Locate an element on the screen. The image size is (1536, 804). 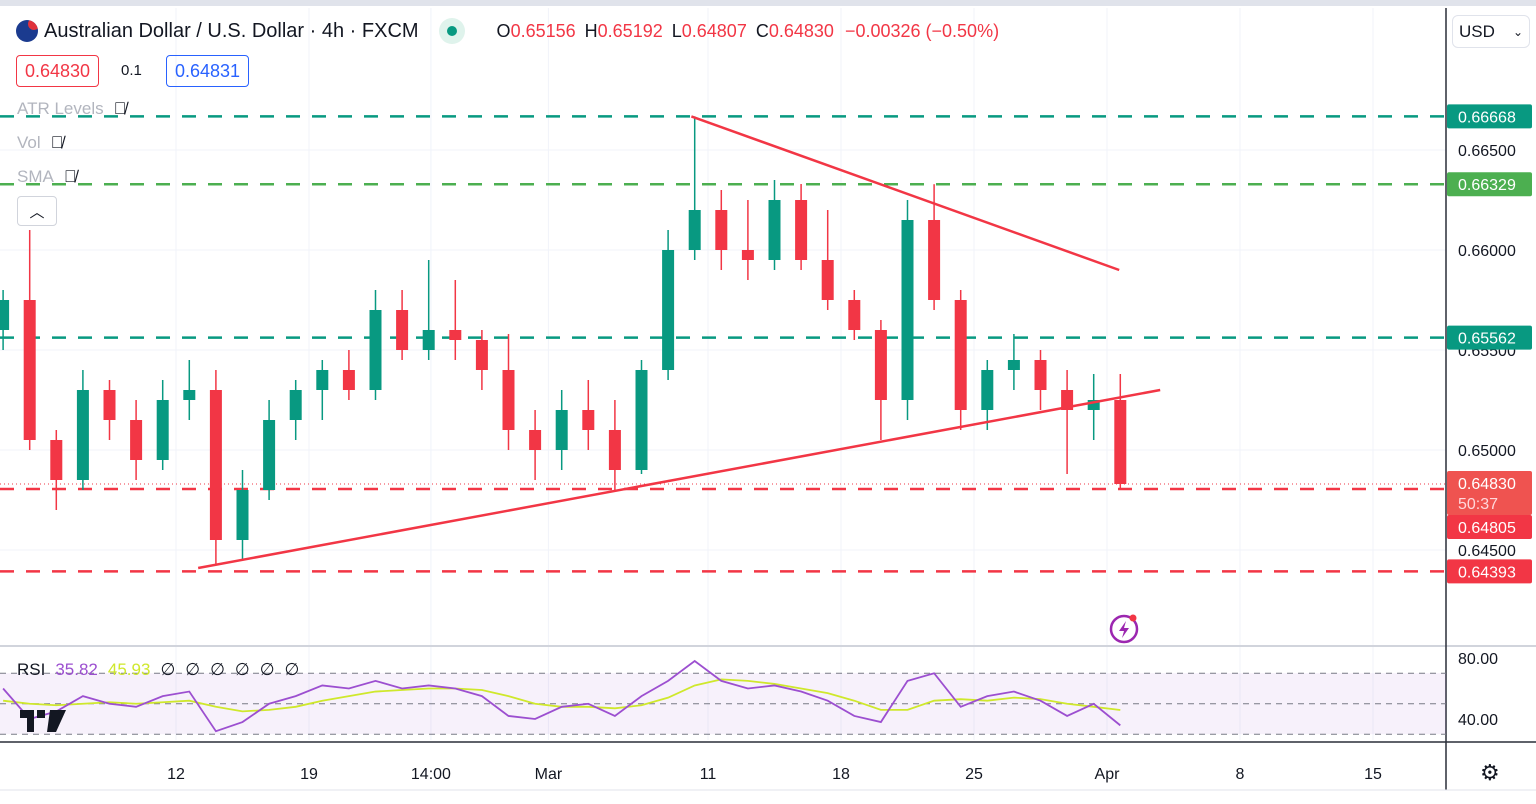
aud-usd-flag-icon is located at coordinates (27, 31).